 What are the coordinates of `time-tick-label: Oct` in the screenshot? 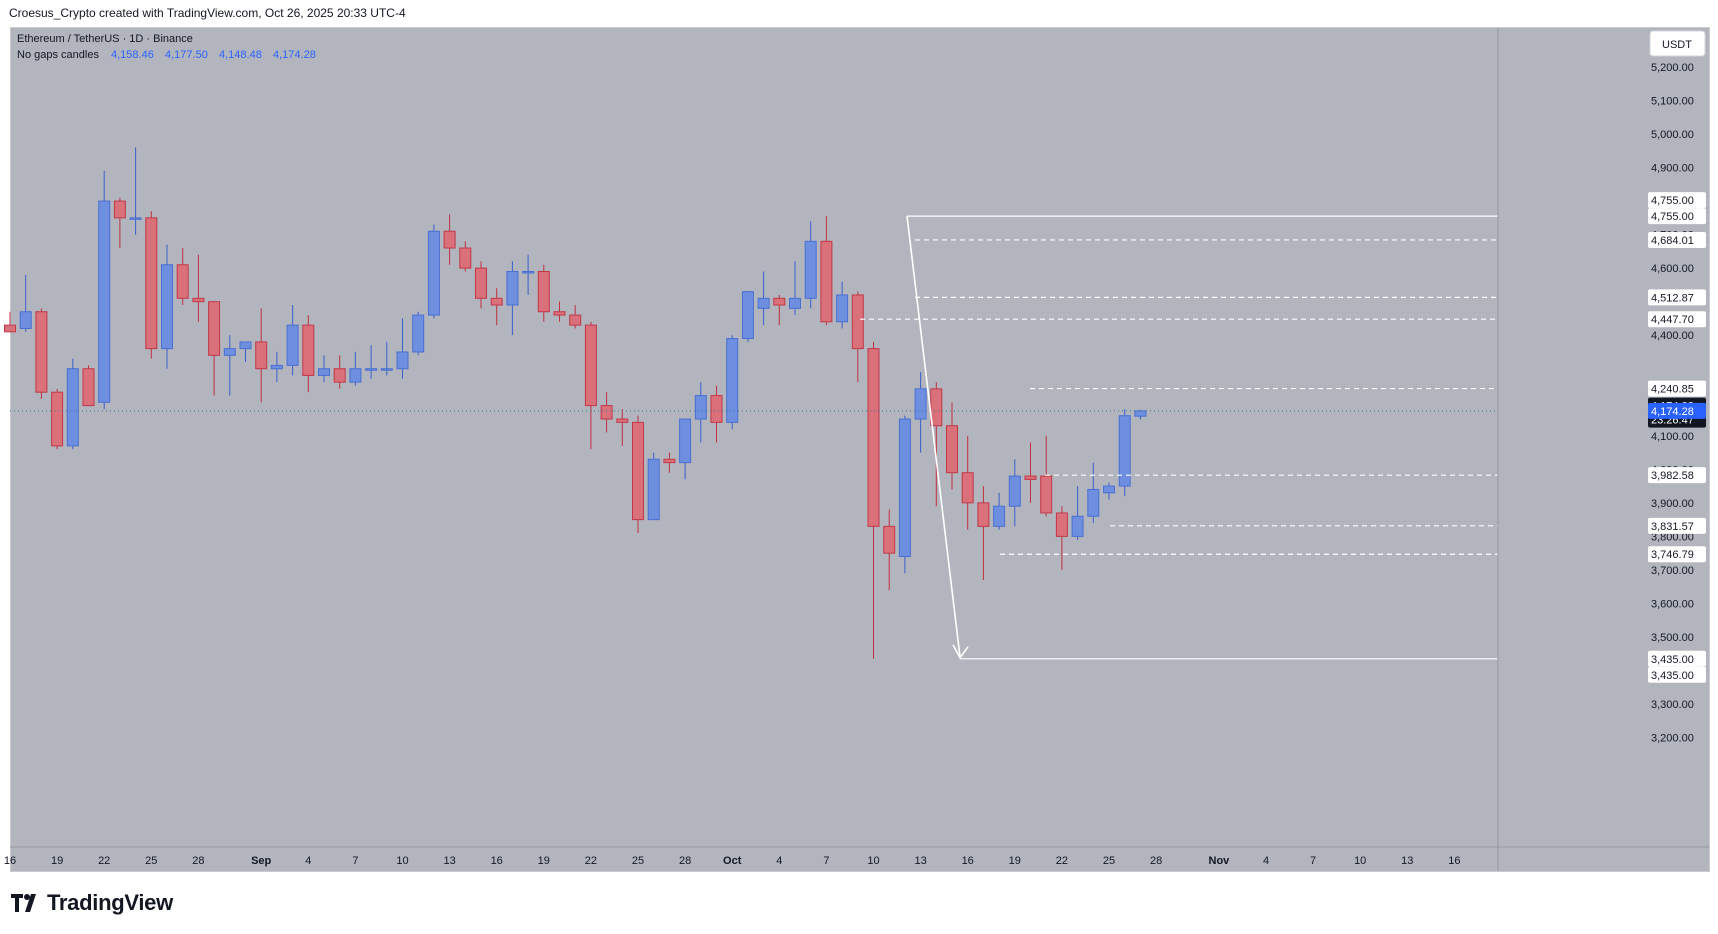 It's located at (732, 861).